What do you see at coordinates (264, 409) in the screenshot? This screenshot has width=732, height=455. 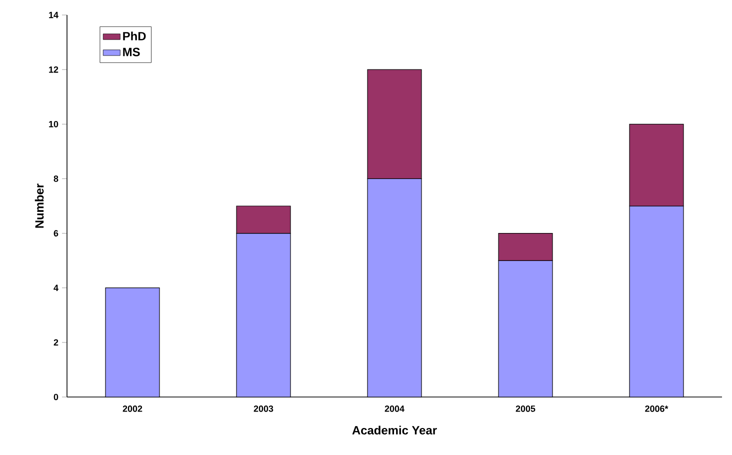 I see `x-tick-label: 2003` at bounding box center [264, 409].